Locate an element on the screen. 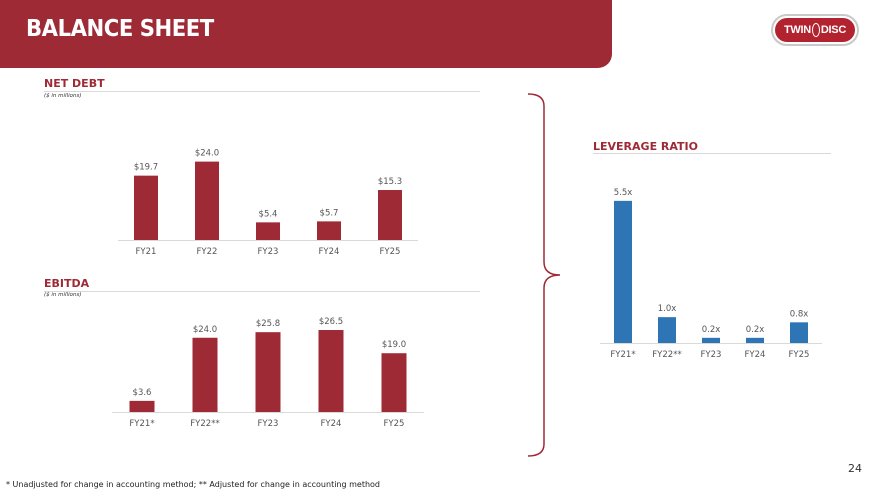 The width and height of the screenshot is (875, 492). leverage-rule is located at coordinates (712, 153).